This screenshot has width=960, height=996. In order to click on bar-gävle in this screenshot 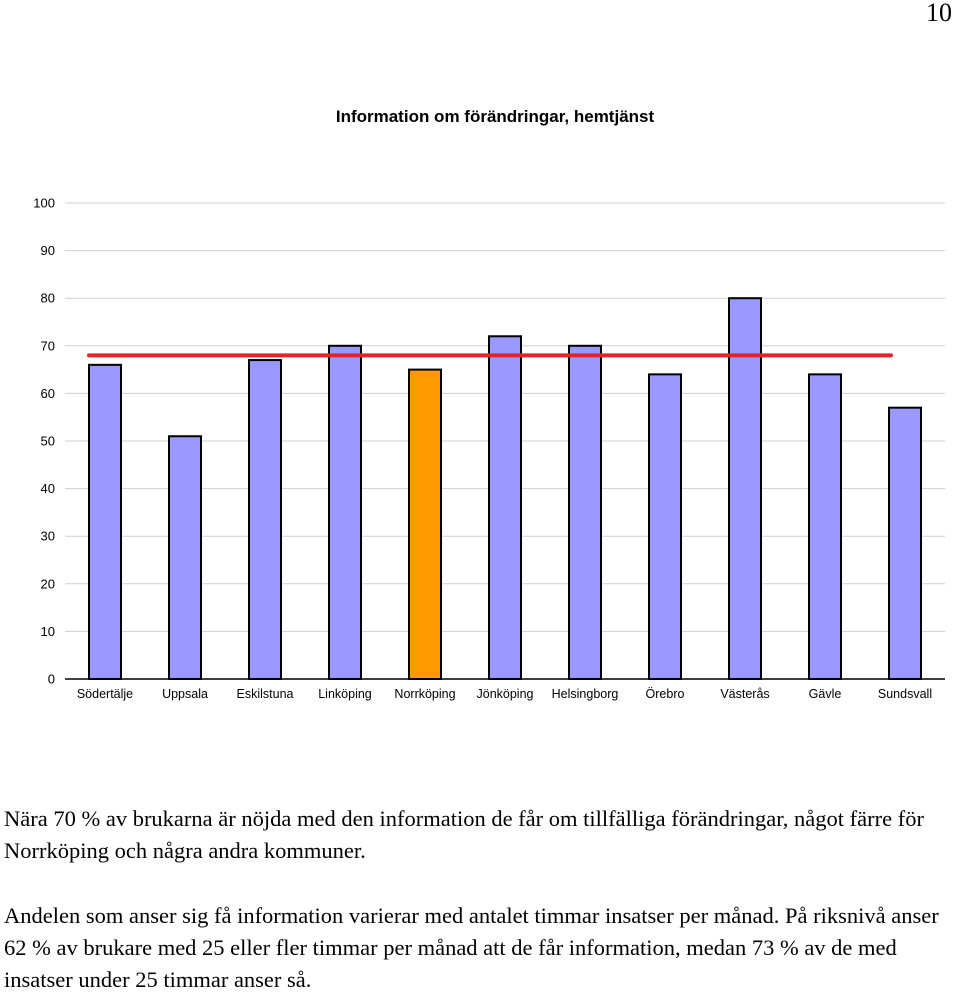, I will do `click(825, 527)`.